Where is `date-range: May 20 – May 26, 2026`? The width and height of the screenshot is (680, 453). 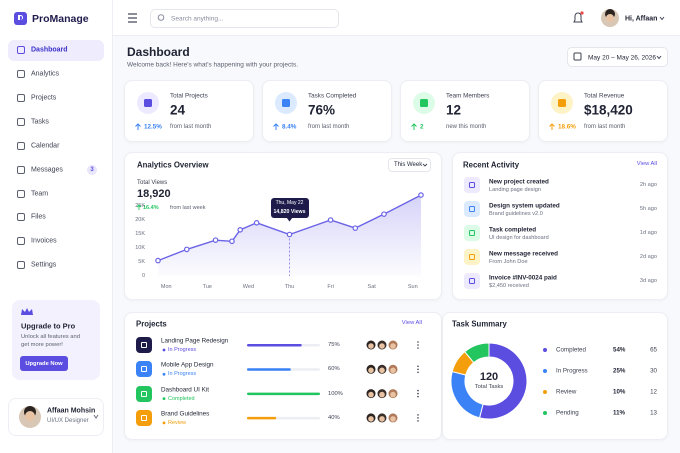 date-range: May 20 – May 26, 2026 is located at coordinates (622, 57).